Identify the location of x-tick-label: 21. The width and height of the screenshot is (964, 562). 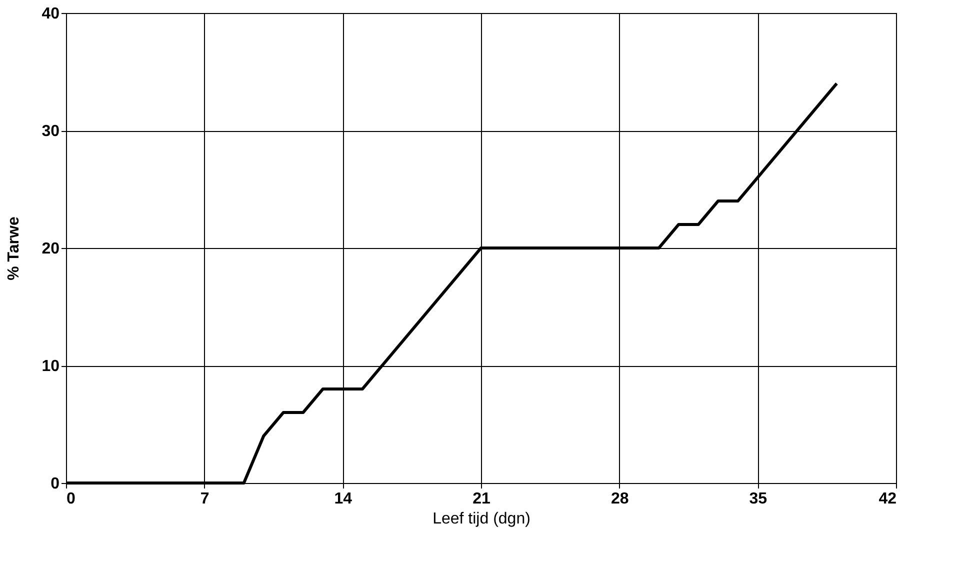
(481, 499).